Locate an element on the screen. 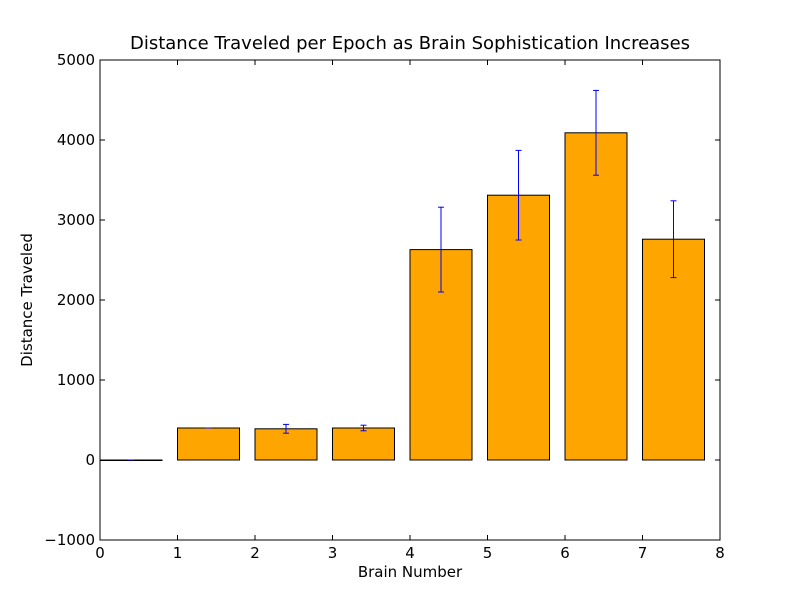 The image size is (800, 600). y-axis-label: Distance Traveled is located at coordinates (27, 300).